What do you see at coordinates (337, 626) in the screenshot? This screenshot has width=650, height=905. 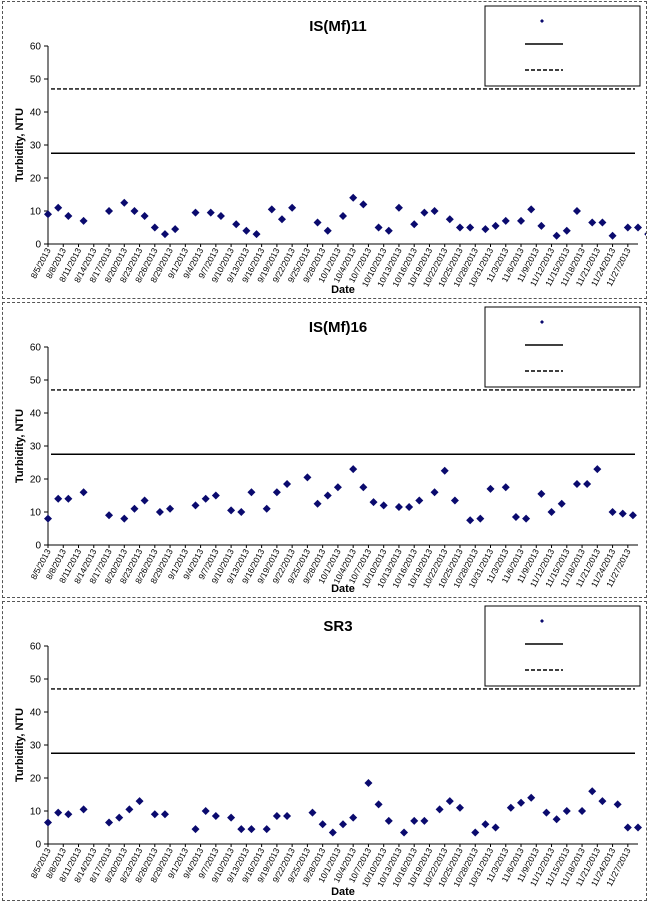 I see `chart-title: SR3` at bounding box center [337, 626].